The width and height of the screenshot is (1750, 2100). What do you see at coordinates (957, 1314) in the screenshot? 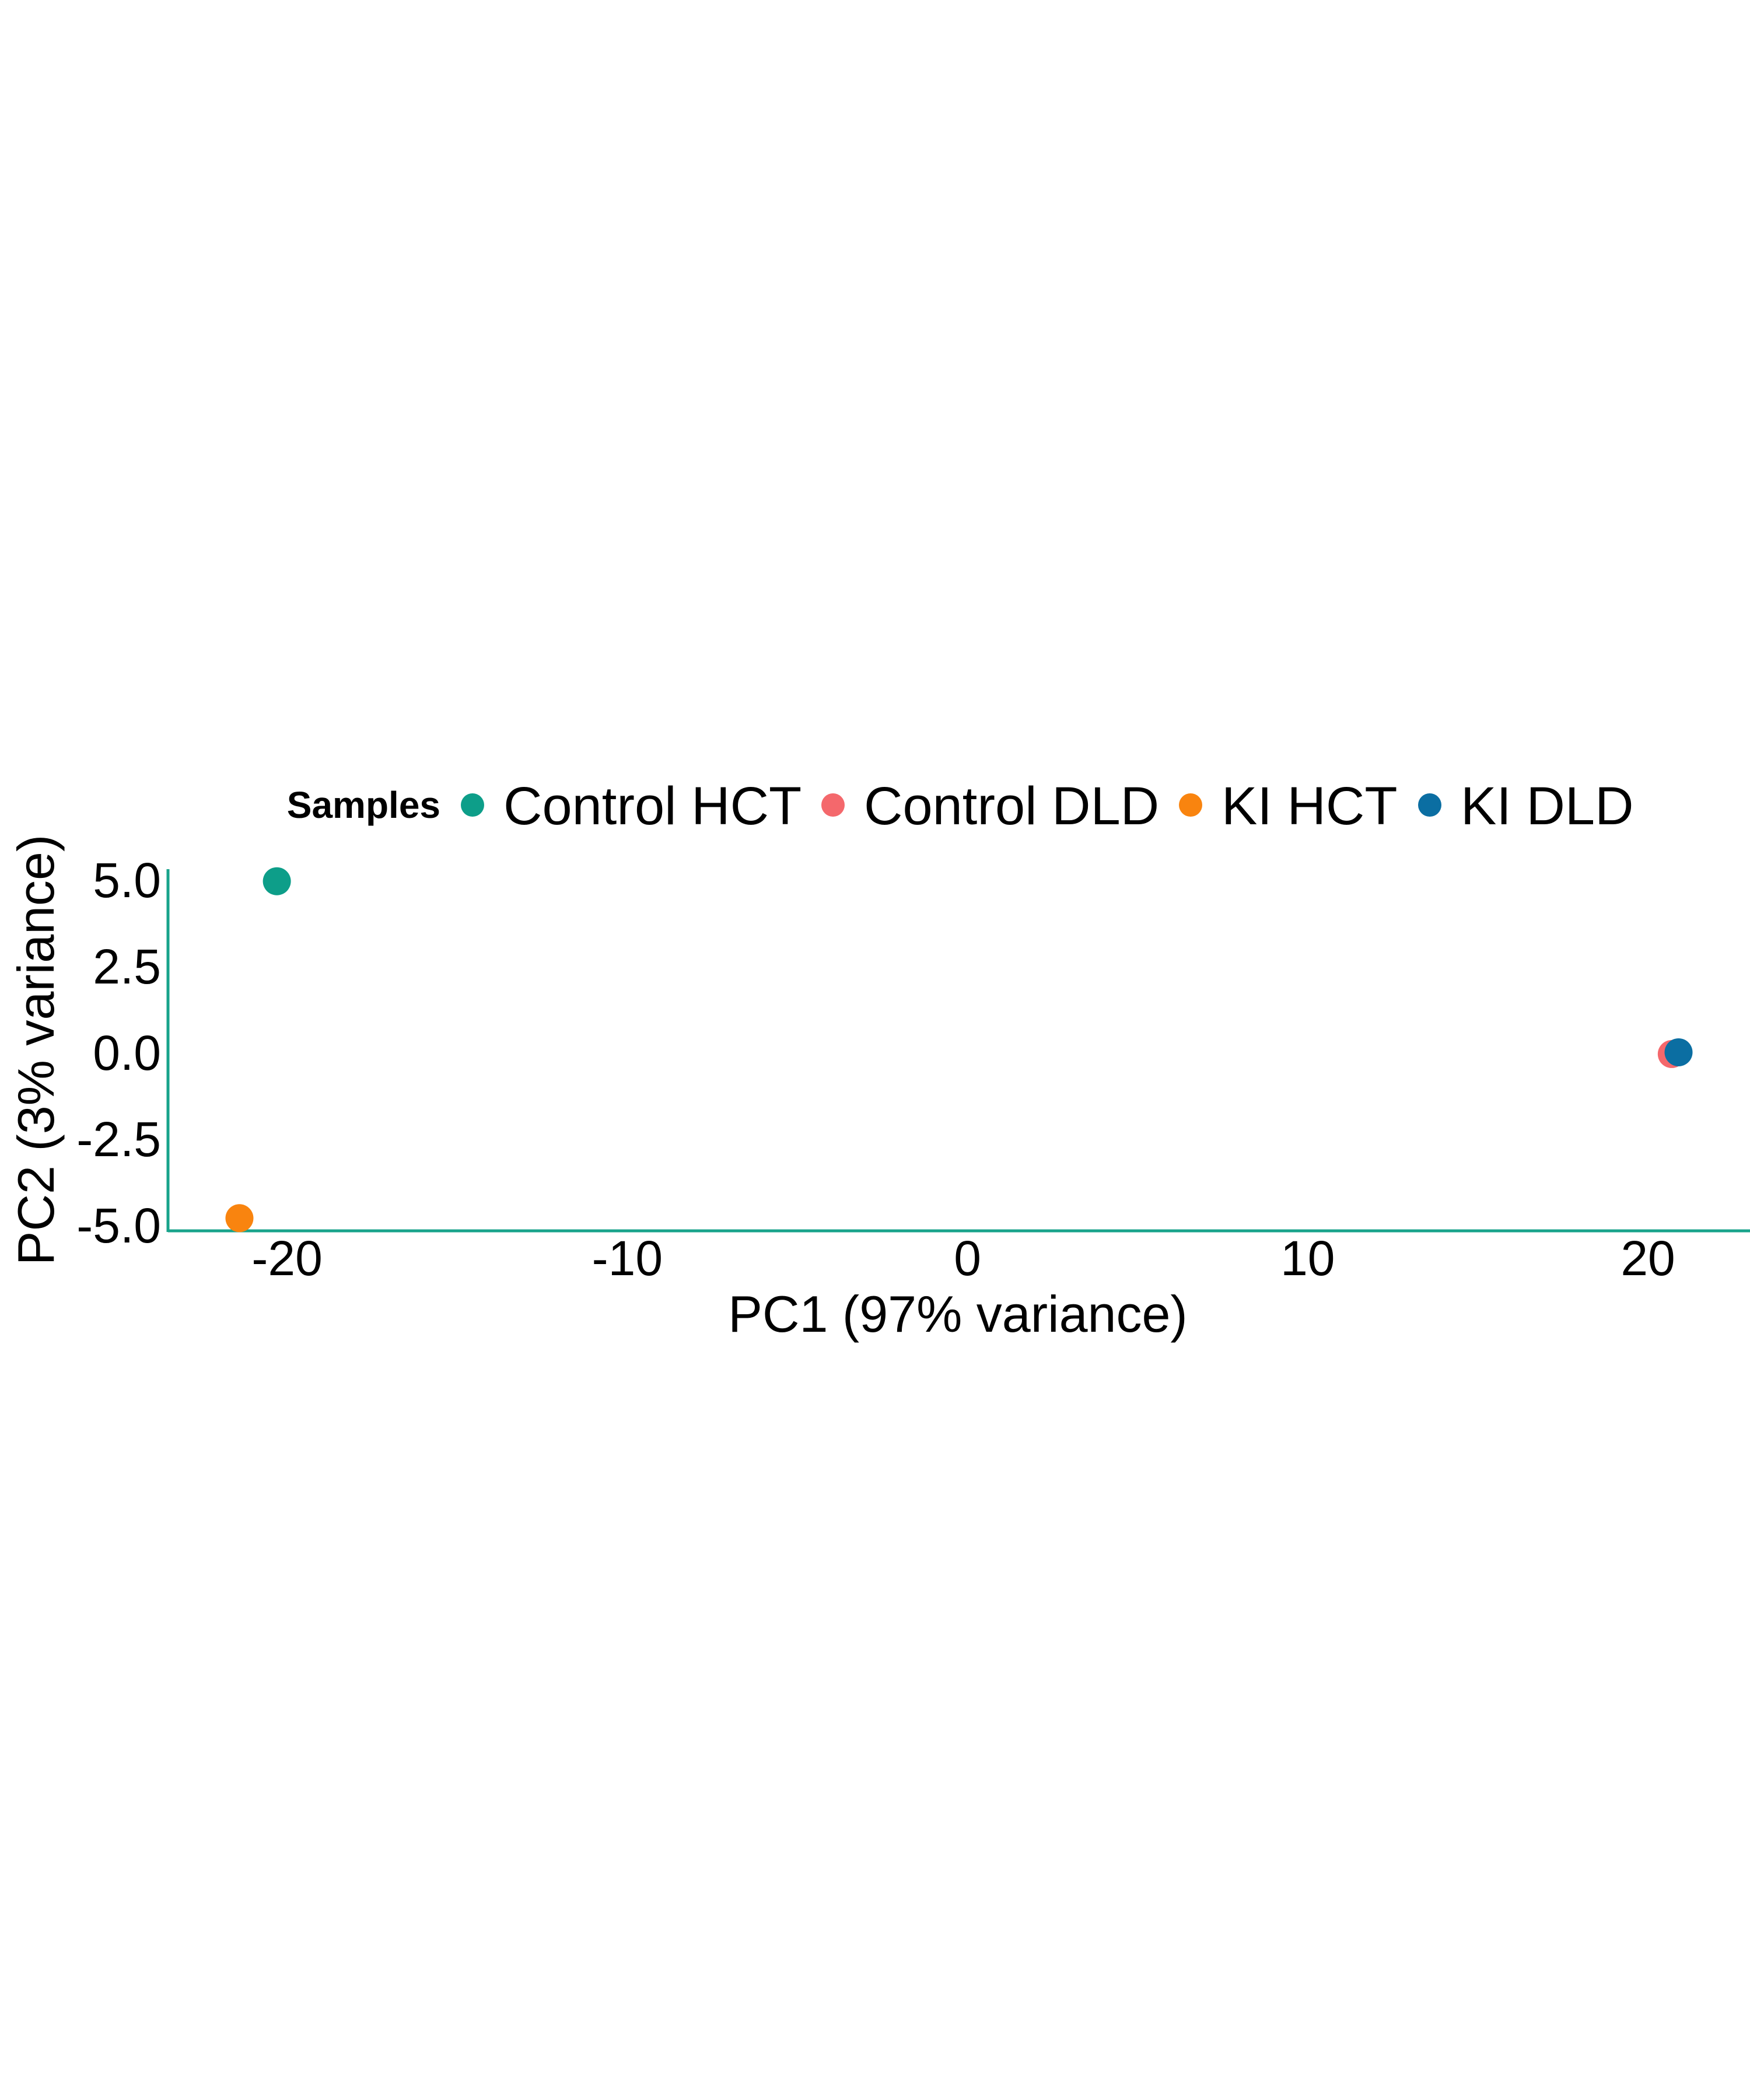
I see `x-axis-title: PC1 (97% variance)` at bounding box center [957, 1314].